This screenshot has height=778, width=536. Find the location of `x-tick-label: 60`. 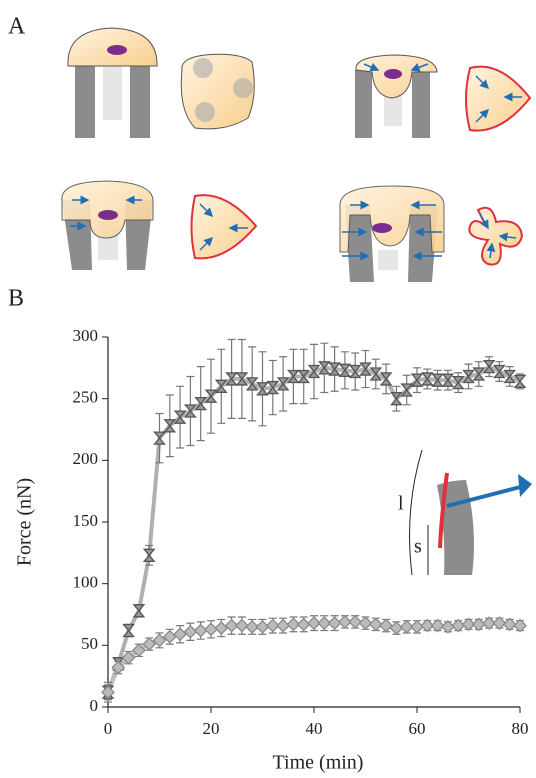

x-tick-label: 60 is located at coordinates (417, 728).